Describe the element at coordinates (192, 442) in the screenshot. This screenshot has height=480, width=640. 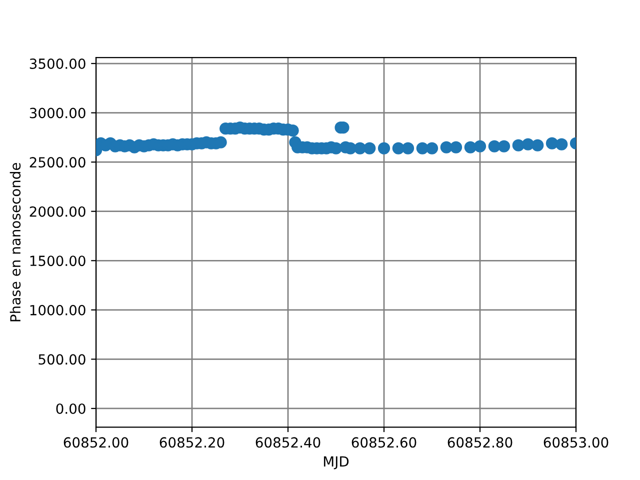
I see `x-tick-label: 60852.20` at that location.